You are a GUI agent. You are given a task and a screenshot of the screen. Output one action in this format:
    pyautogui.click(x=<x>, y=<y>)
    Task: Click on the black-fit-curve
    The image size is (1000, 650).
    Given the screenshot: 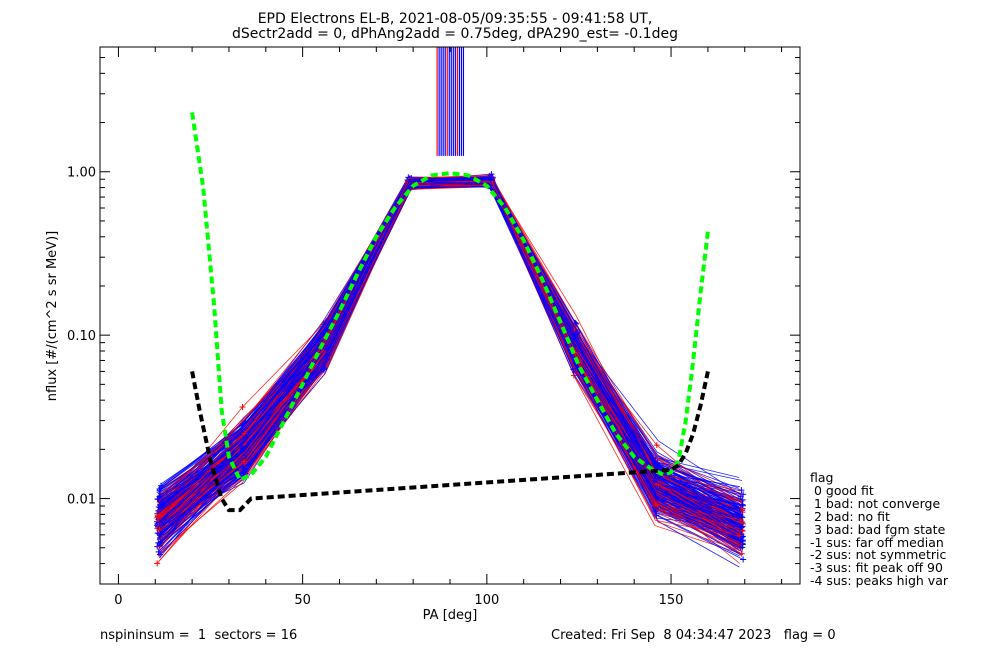 What is the action you would take?
    pyautogui.click(x=450, y=441)
    